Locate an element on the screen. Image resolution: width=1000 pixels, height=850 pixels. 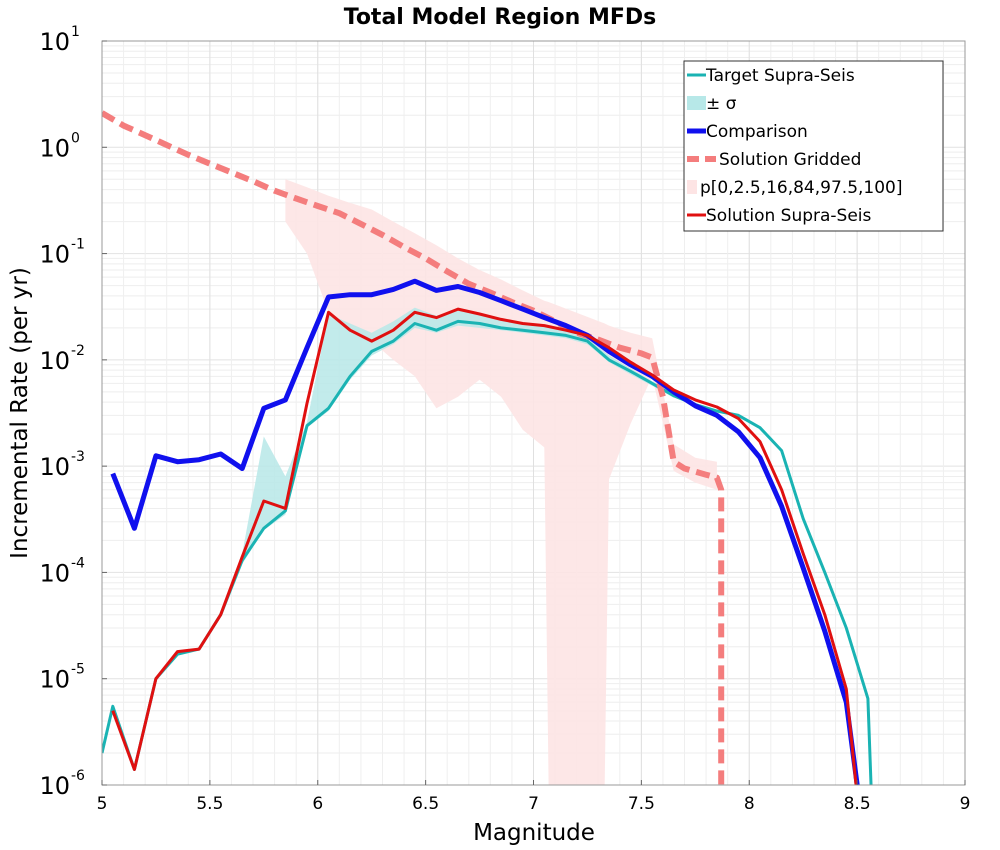
x-tick-label: 6.5 is located at coordinates (425, 804).